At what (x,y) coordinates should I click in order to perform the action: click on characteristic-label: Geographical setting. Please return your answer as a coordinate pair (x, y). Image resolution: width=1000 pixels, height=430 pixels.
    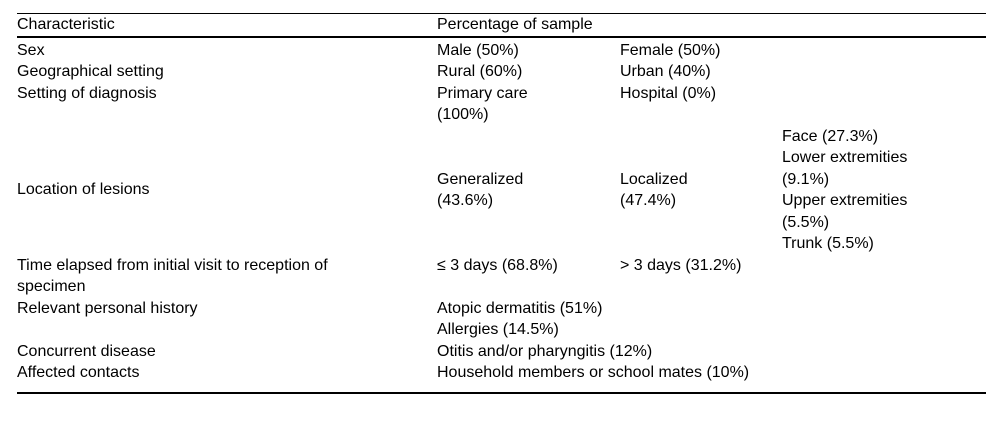
    Looking at the image, I should click on (90, 71).